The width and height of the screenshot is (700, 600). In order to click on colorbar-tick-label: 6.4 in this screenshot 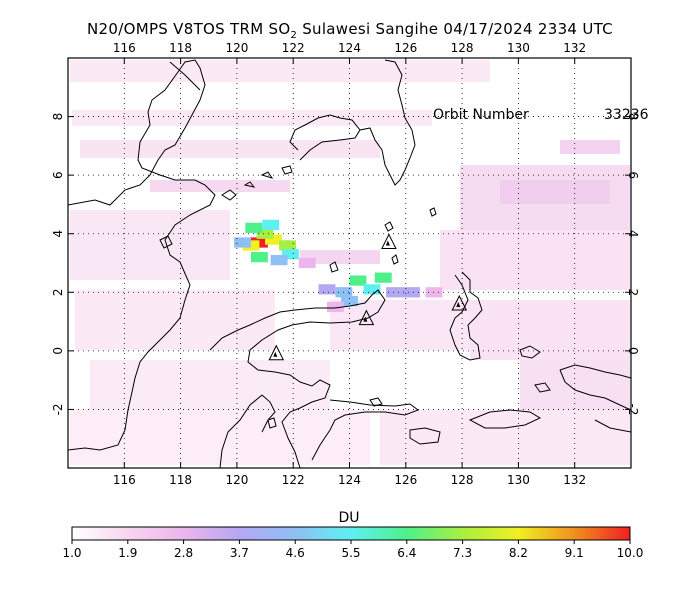, I will do `click(406, 553)`.